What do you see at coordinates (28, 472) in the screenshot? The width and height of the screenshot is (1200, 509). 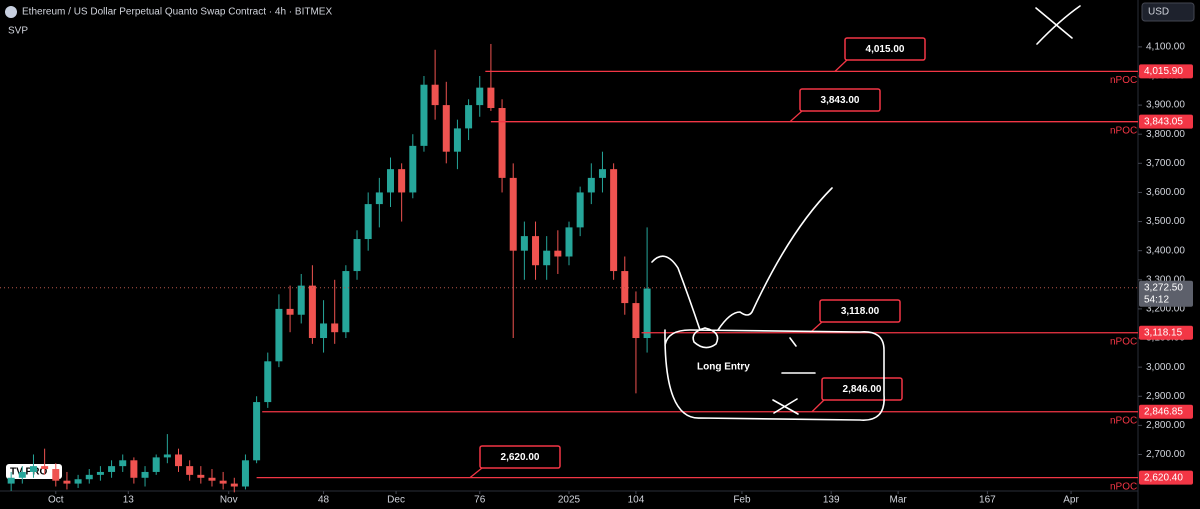 I see `svg-text: TV PRO` at bounding box center [28, 472].